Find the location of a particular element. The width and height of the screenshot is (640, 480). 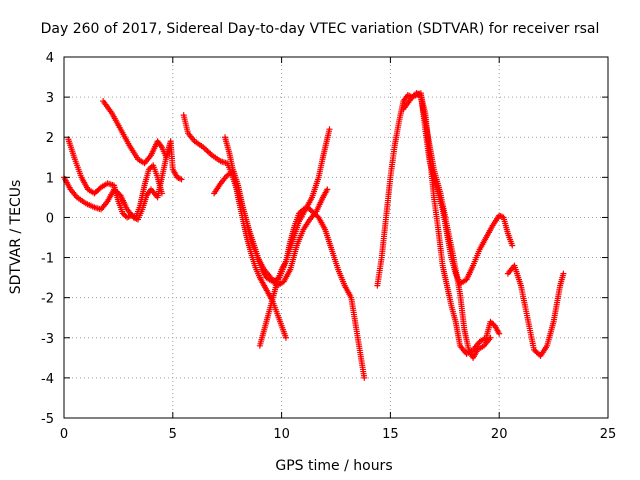

x-tick-label: 10 is located at coordinates (281, 434).